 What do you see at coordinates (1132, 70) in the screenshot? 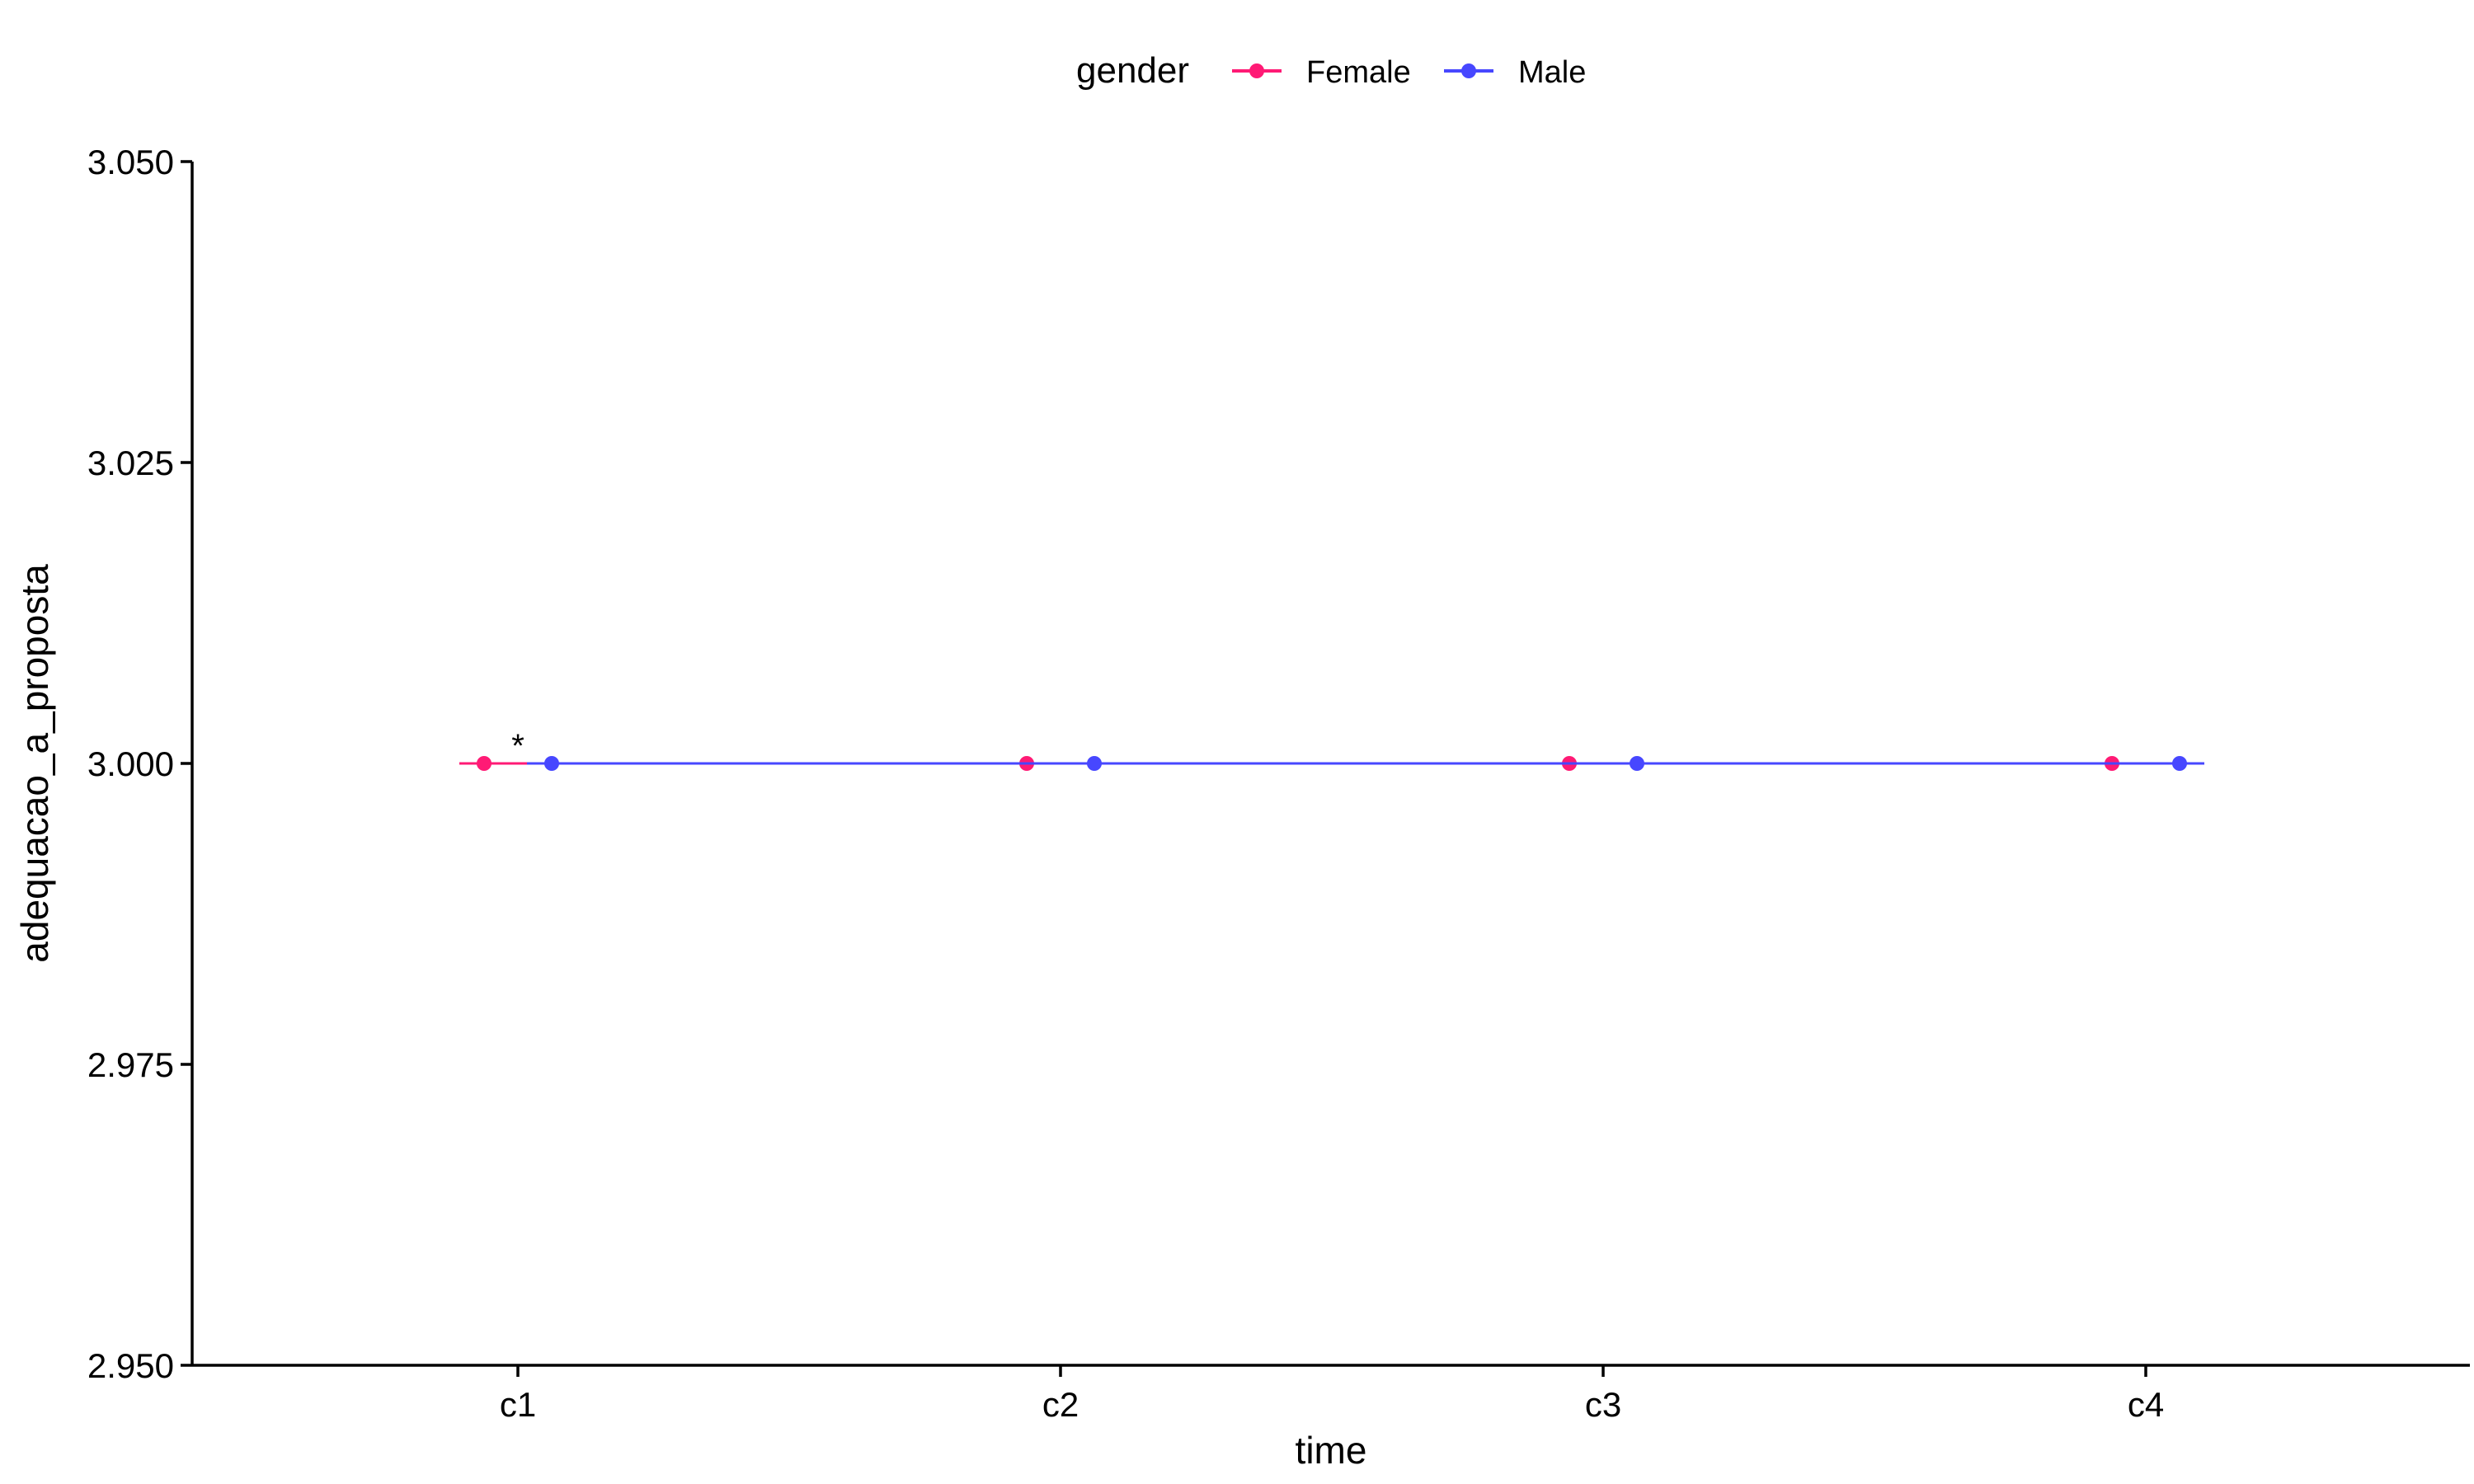
I see `legend-title: gender` at bounding box center [1132, 70].